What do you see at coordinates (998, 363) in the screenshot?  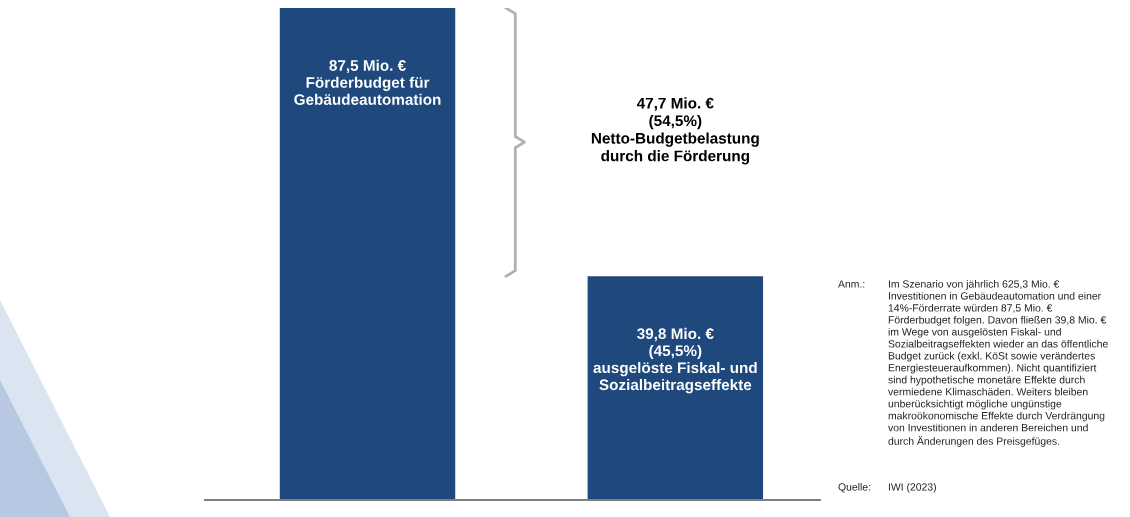 I see `text: Im Szenario von jährlich 625,3 Mio. € Investitionen in Gebäudeautomation und einer 14%-Förderrate würden 87,5 Mio. € Förderbudget folgen. Davon fließen 39,8 Mio. € im Wege von ausgelösten Fiskal- und Sozialbeitragseffekten wieder an das öffentliche Budget zurück (exkl. KöSt sowie verändertes Energiesteueraufkommen). Nicht quantifiziert sind hypothetische monetäre Effekte durch vermiedene Klimaschäden. Weiters bleiben unberücksichtigt mögliche ungünstige makroökonomische Effekte durch Verdrängung von Investitionen in anderen Bereichen und durch Änderungen des Preisgefüges.` at bounding box center [998, 363].